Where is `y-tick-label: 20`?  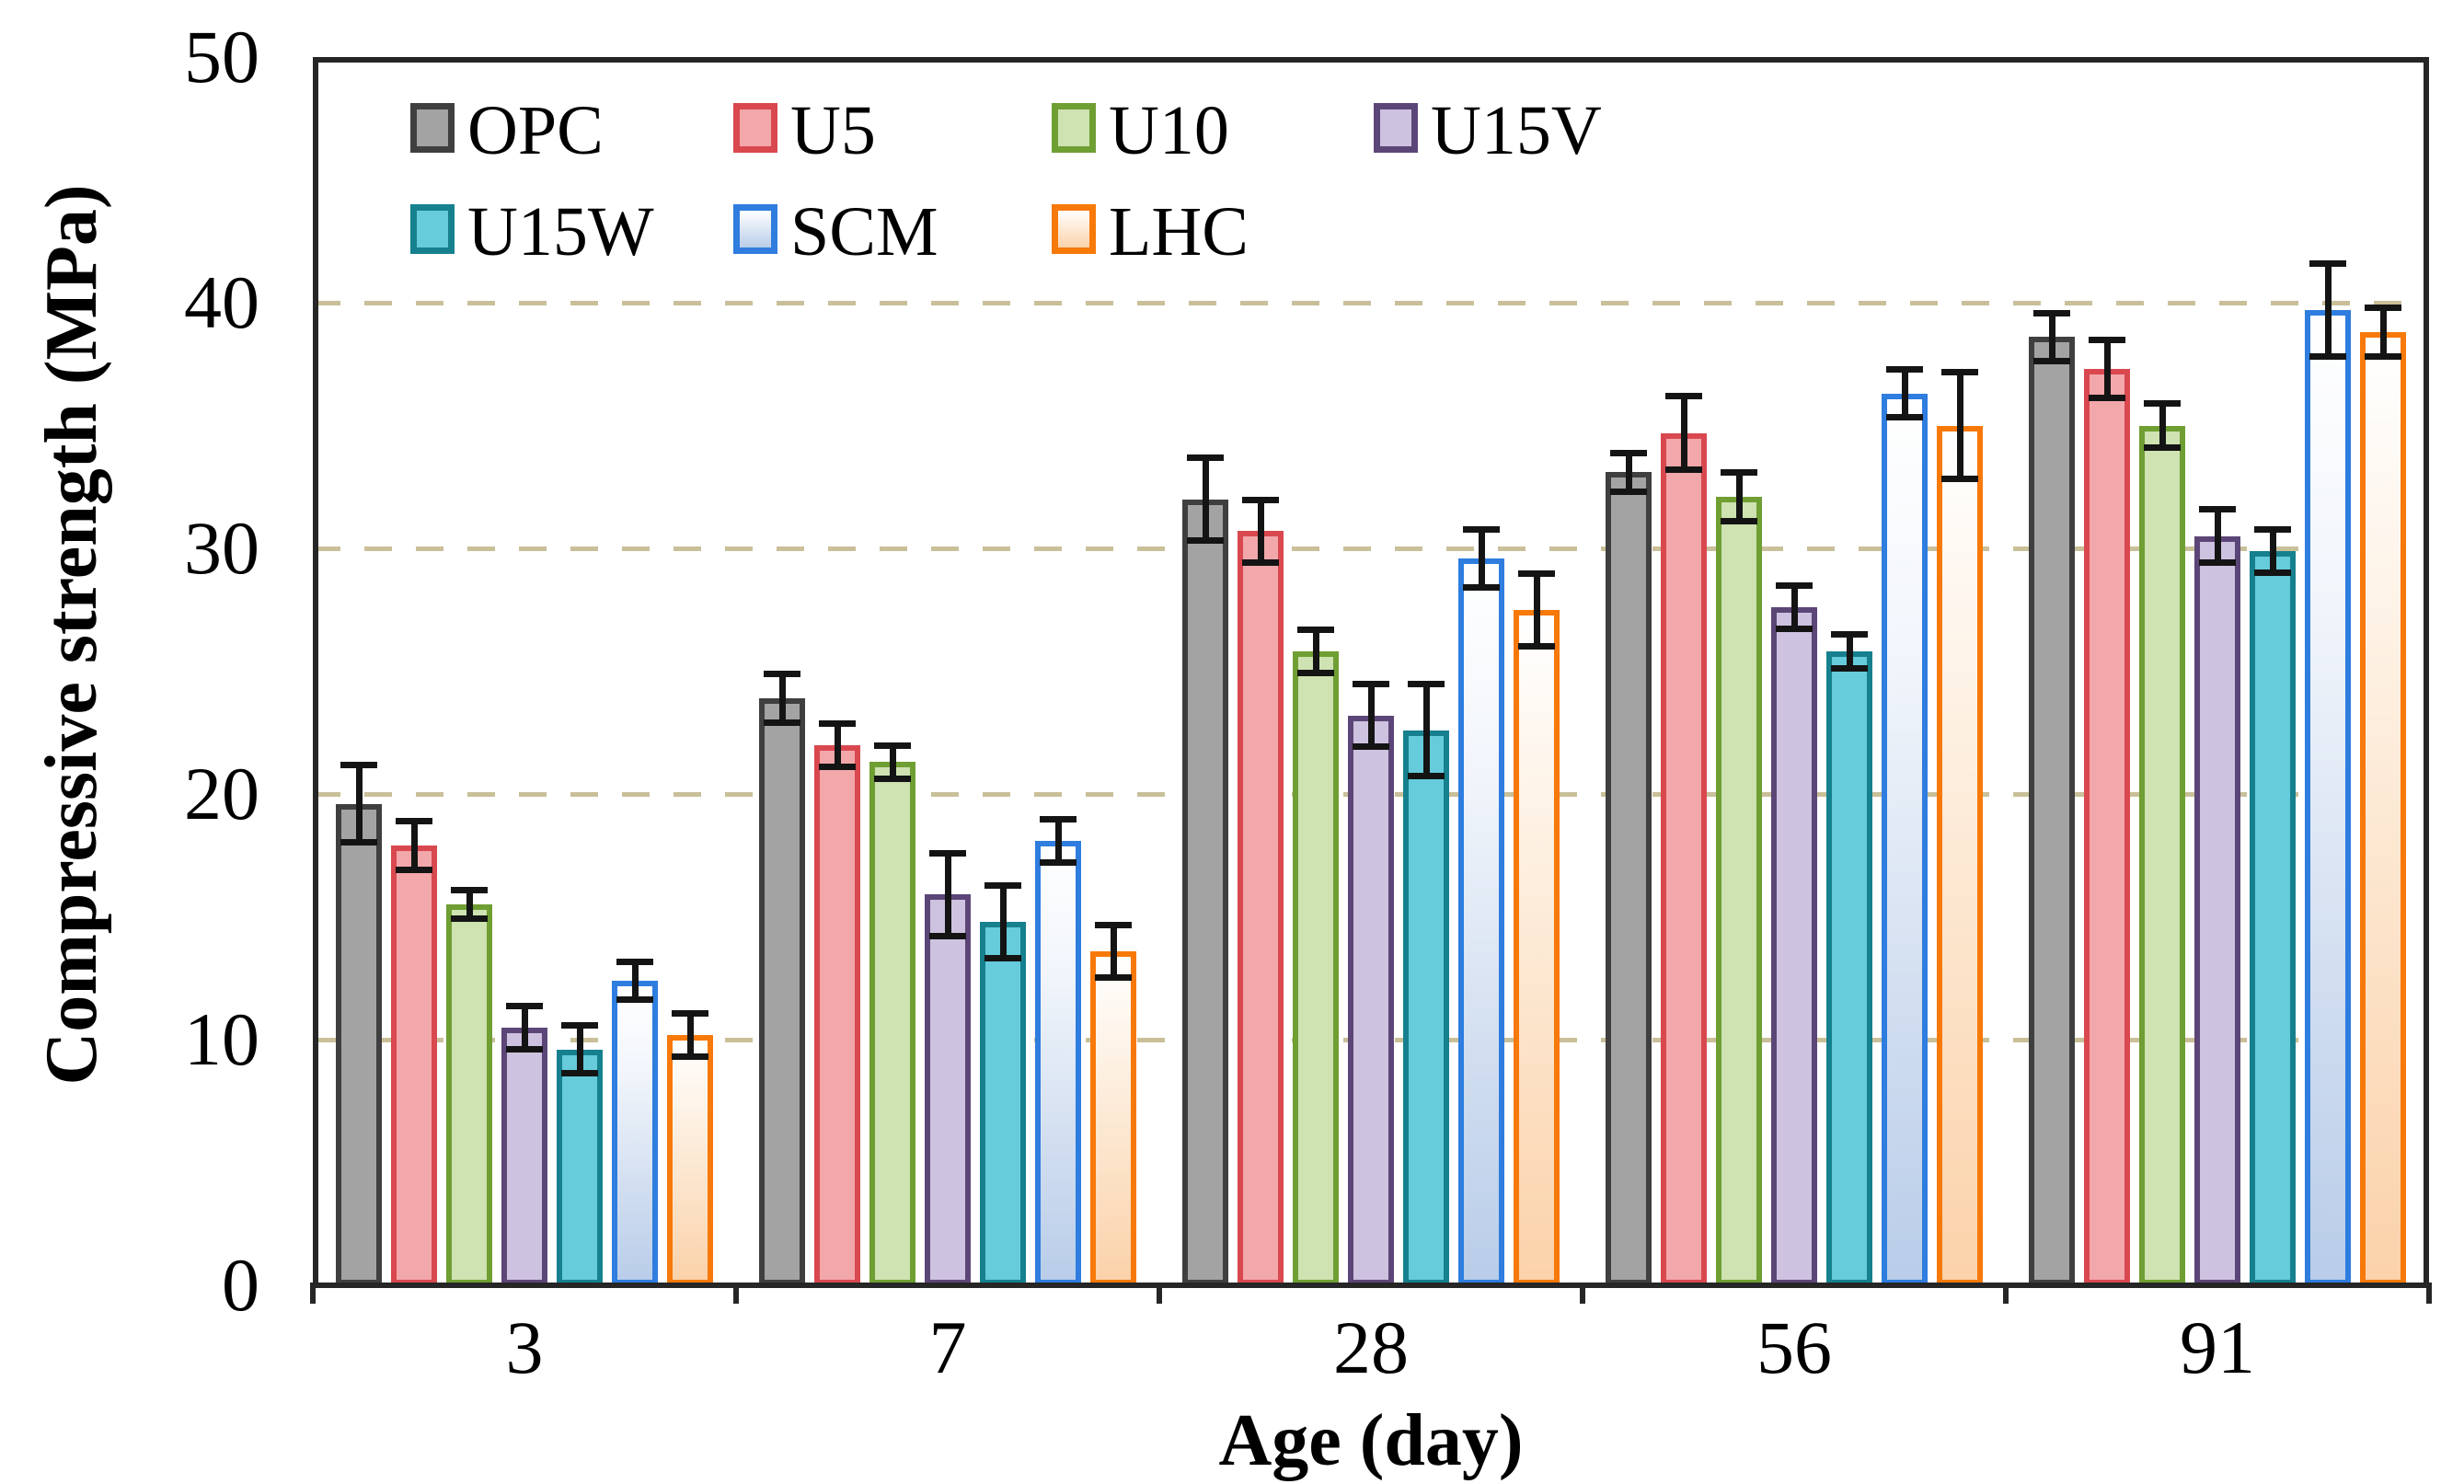
y-tick-label: 20 is located at coordinates (221, 793).